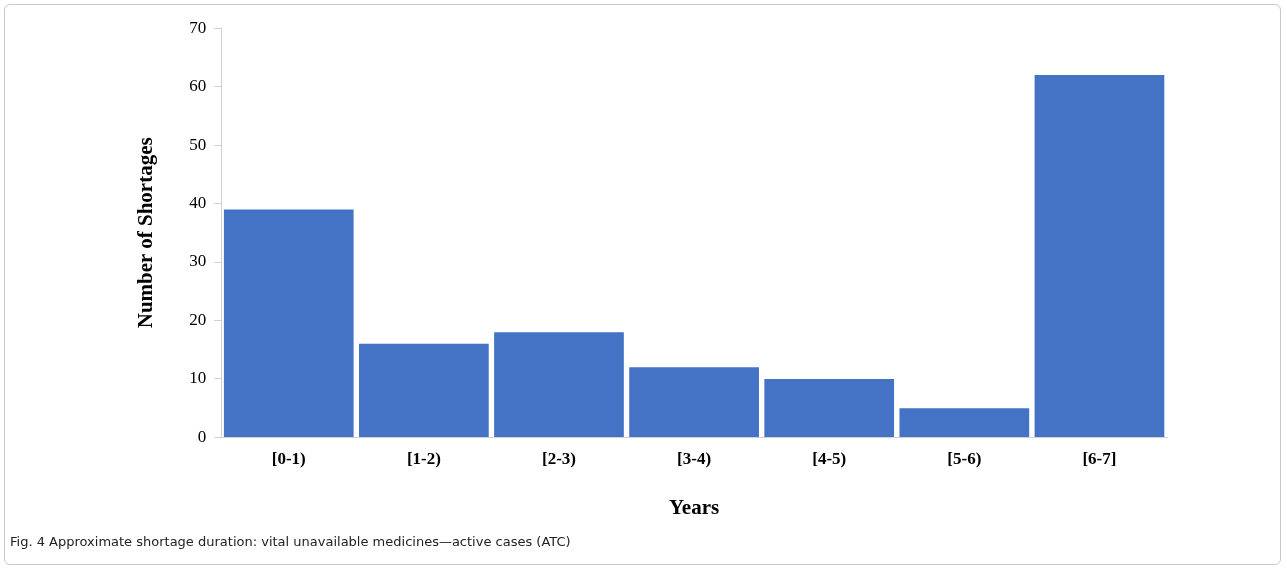 The height and width of the screenshot is (571, 1287). I want to click on y-tick-label: 30, so click(198, 261).